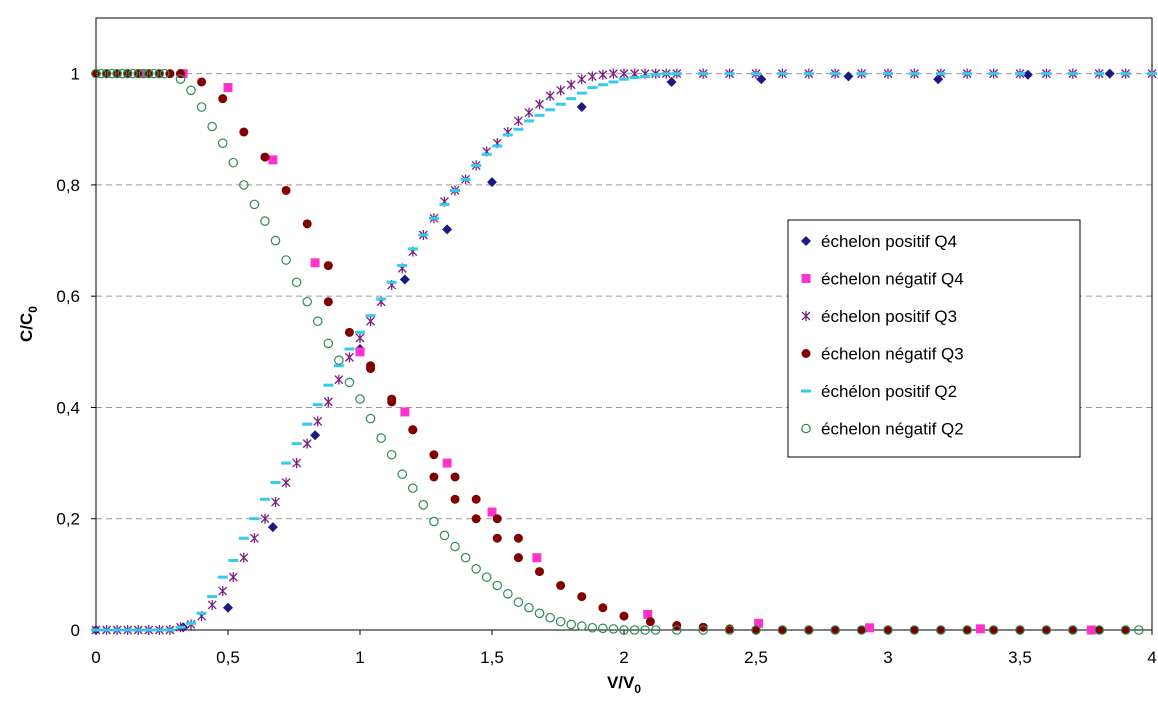 The height and width of the screenshot is (713, 1158). What do you see at coordinates (1020, 657) in the screenshot?
I see `x-tick-label: 3,5` at bounding box center [1020, 657].